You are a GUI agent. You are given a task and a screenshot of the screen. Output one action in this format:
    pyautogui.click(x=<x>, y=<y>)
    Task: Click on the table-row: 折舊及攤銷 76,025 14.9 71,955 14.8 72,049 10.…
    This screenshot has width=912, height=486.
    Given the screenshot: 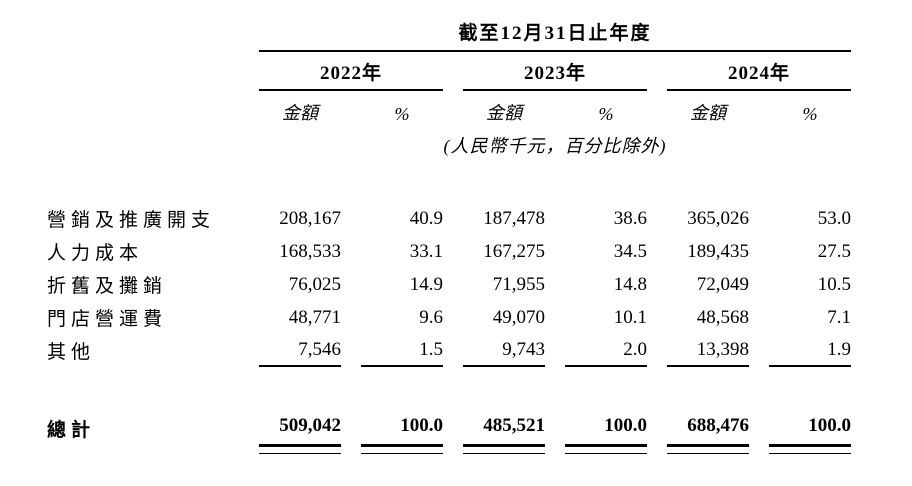 What is the action you would take?
    pyautogui.click(x=456, y=284)
    